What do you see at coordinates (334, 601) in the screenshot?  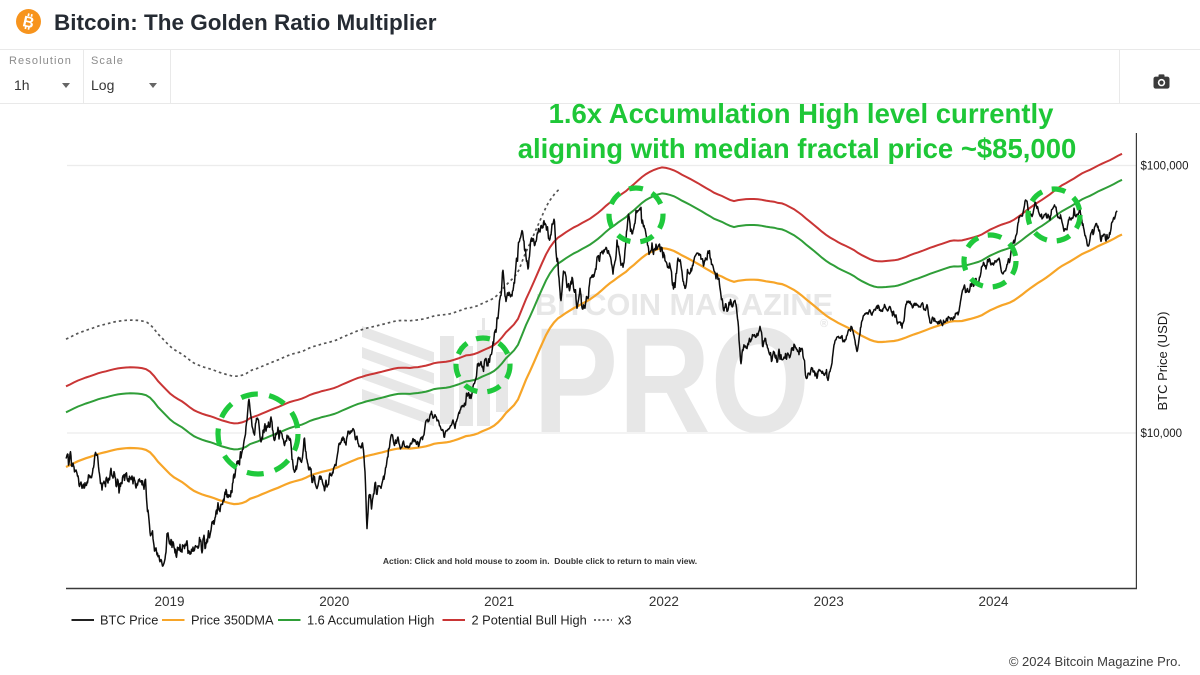 I see `svg-text: 2020` at bounding box center [334, 601].